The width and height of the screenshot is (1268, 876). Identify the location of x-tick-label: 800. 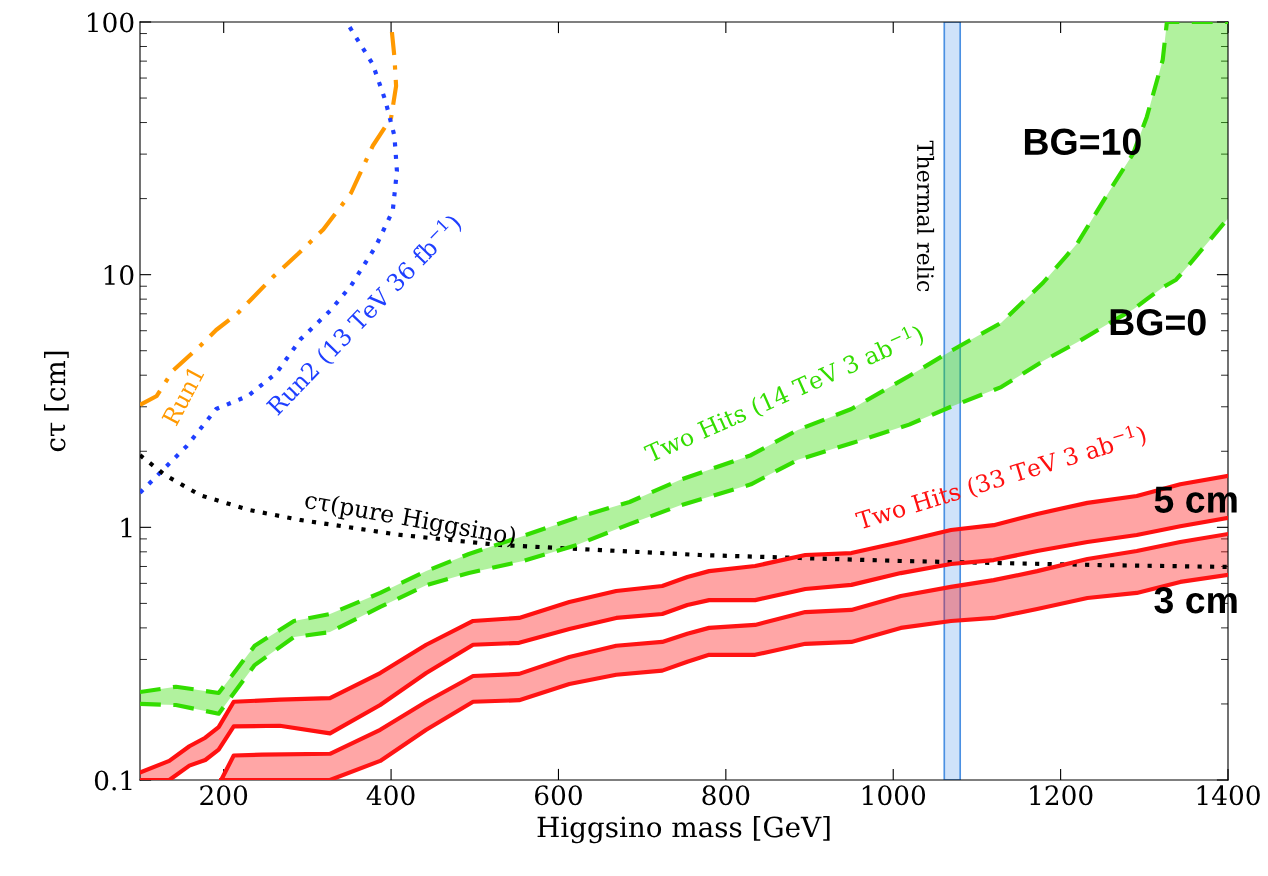
(726, 795).